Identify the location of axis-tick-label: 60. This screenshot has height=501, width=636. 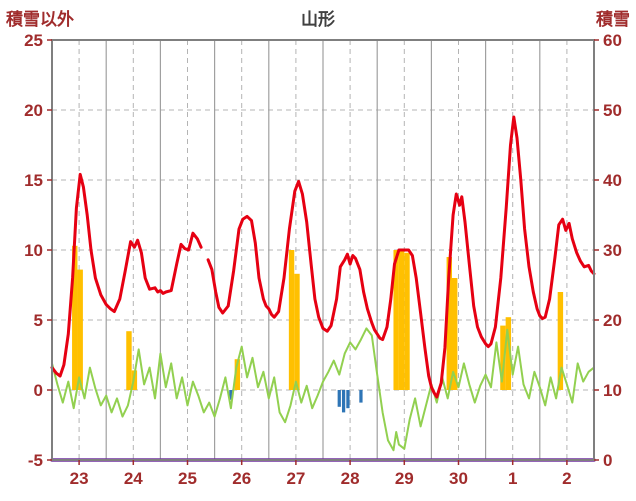
(612, 40).